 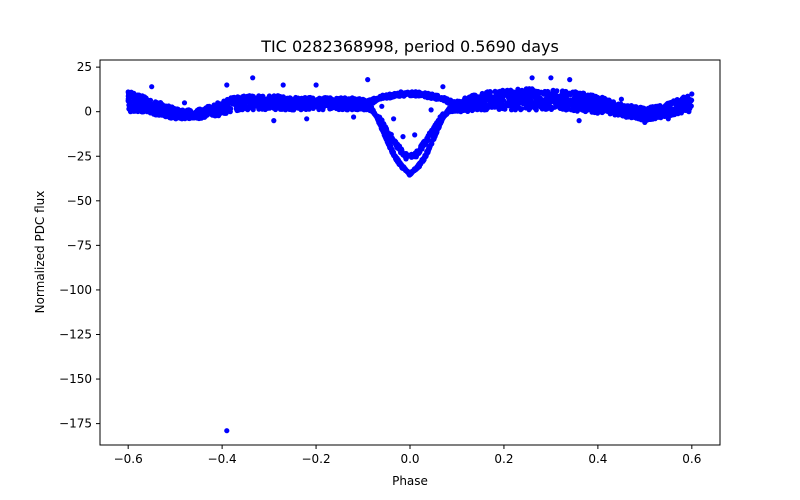 What do you see at coordinates (409, 459) in the screenshot?
I see `x-tick-label: 0.0` at bounding box center [409, 459].